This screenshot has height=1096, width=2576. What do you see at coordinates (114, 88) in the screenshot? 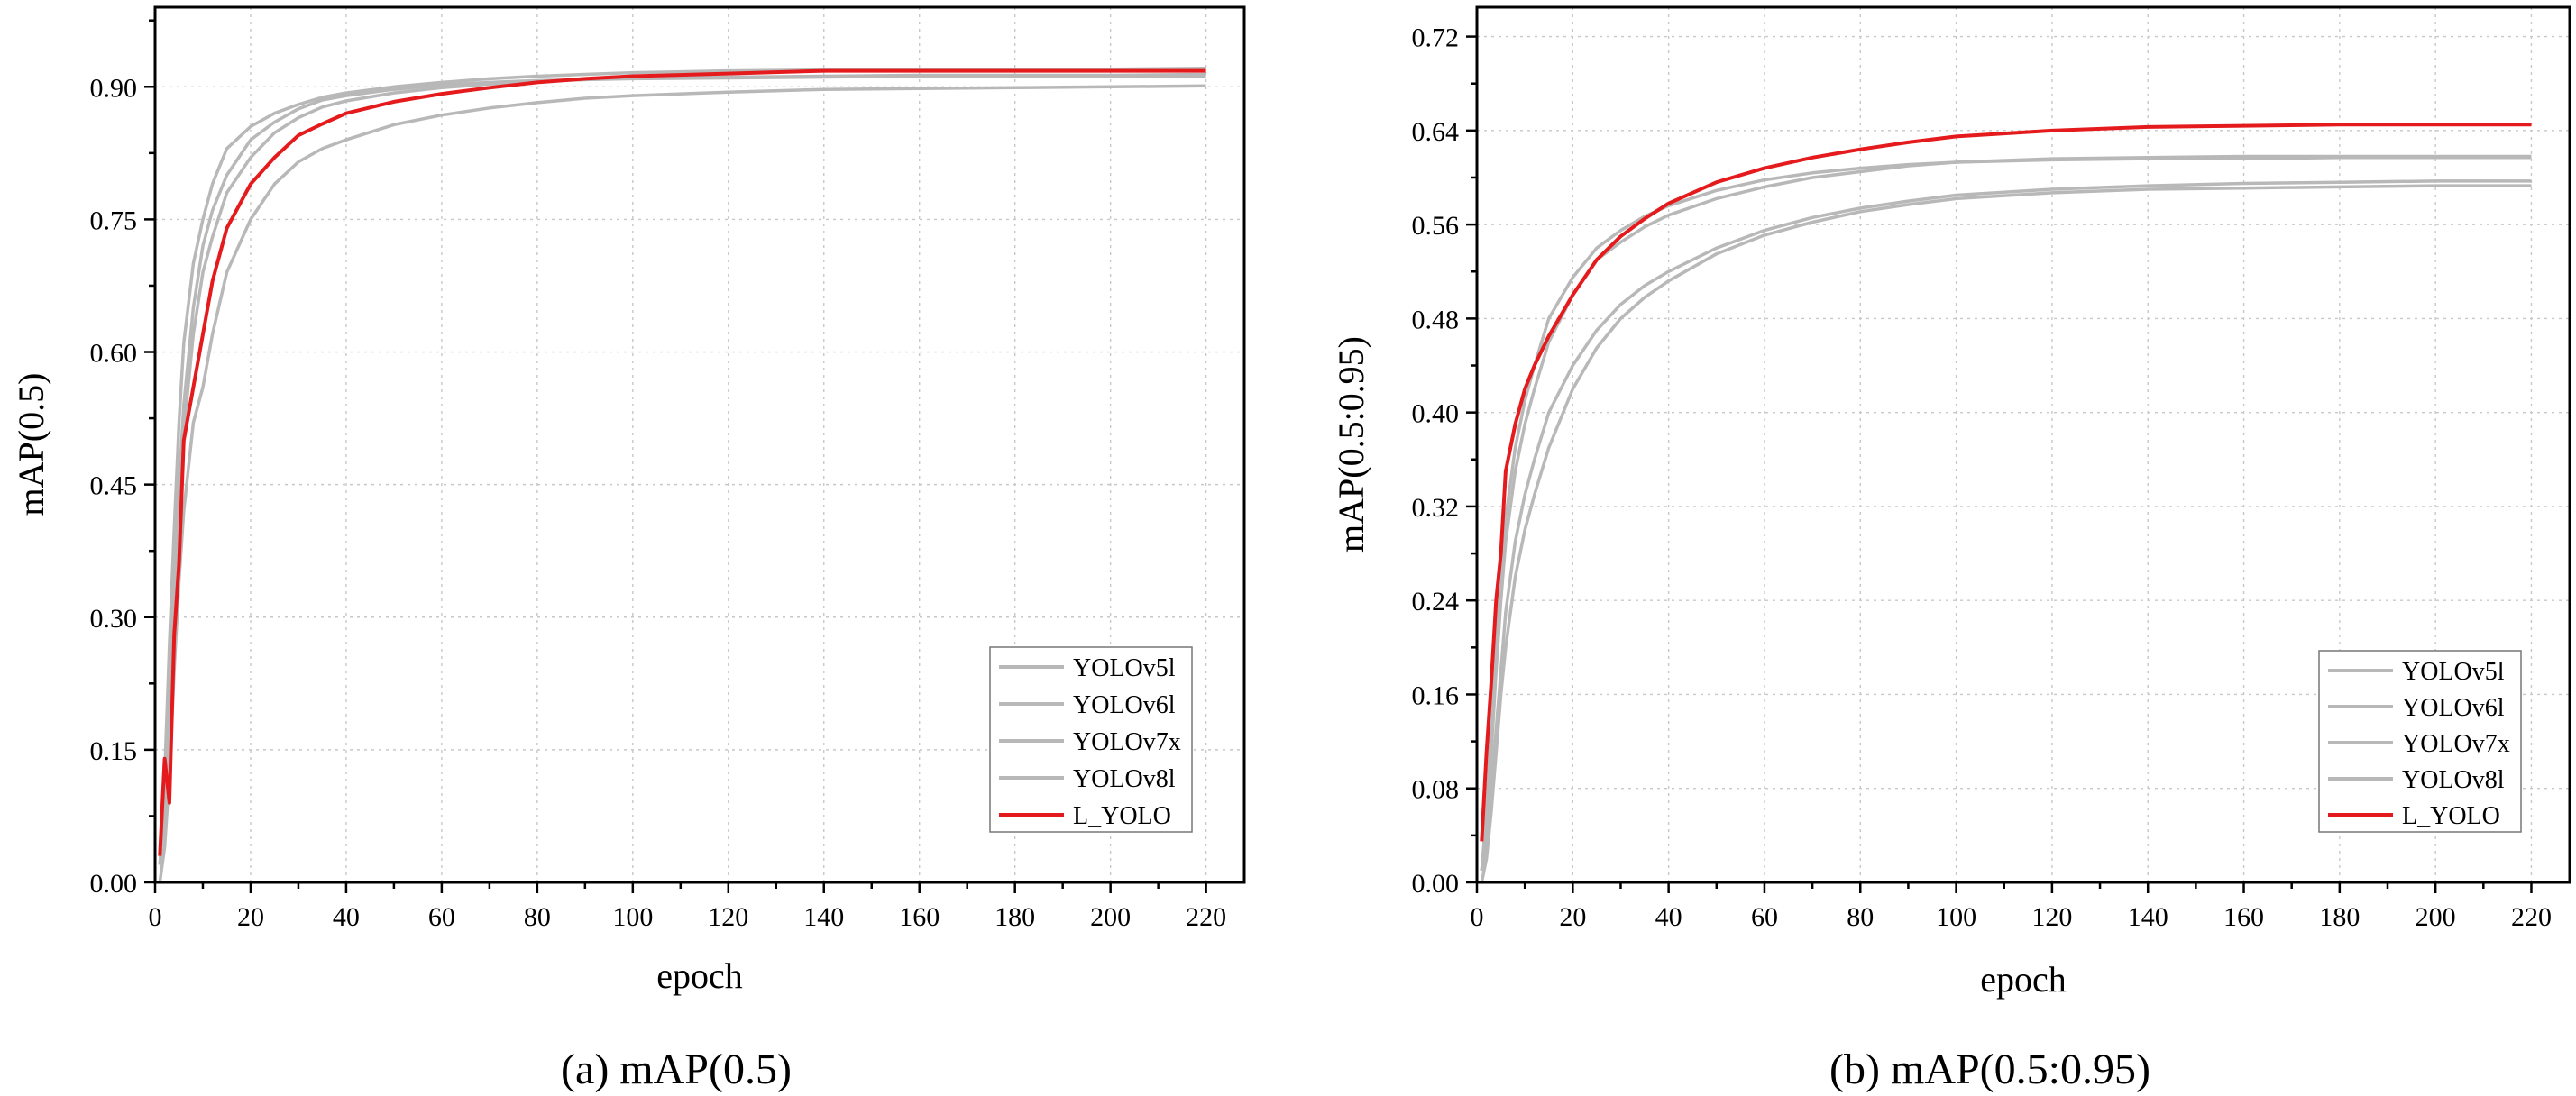
I see `y-tick-label: 0.90` at bounding box center [114, 88].